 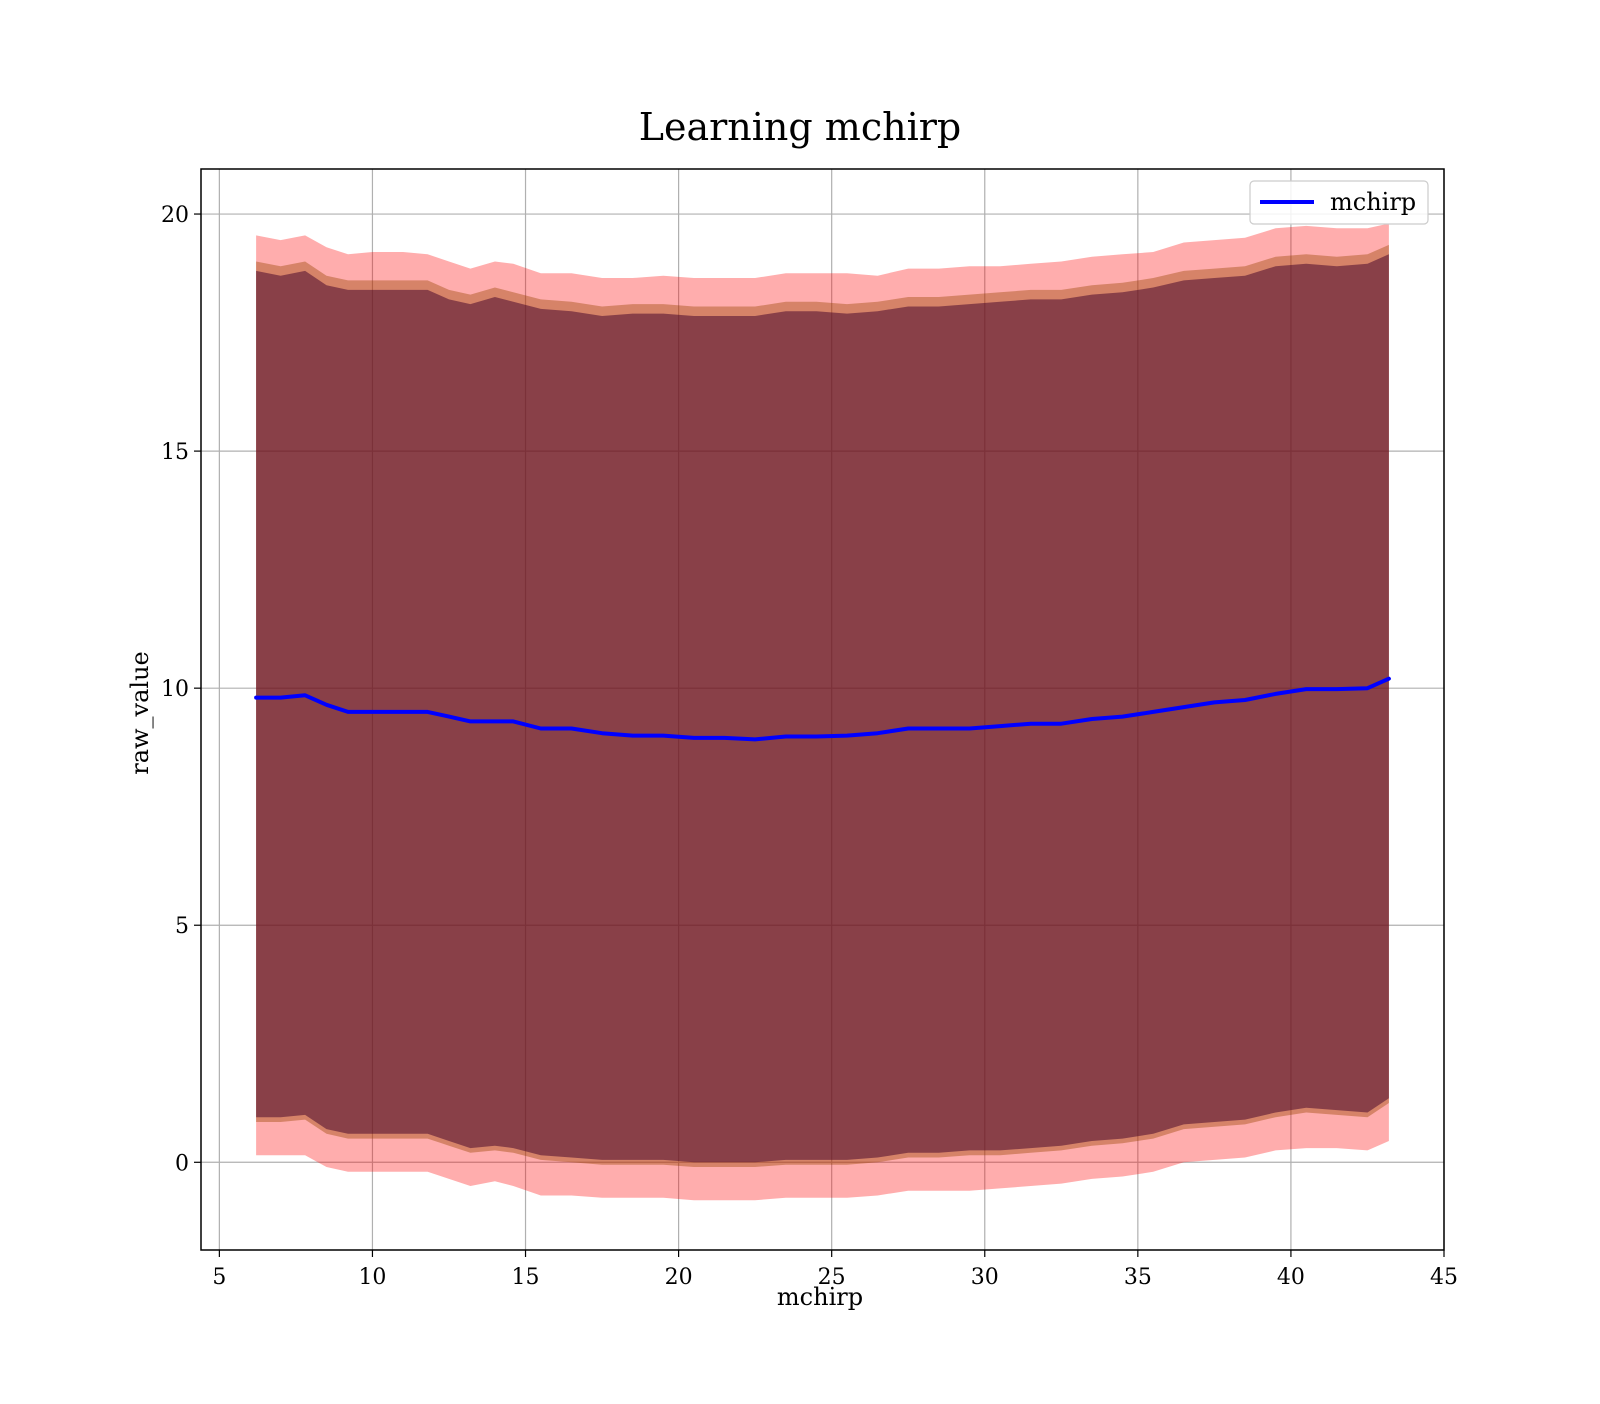 What do you see at coordinates (182, 926) in the screenshot?
I see `y-tick-label: 5` at bounding box center [182, 926].